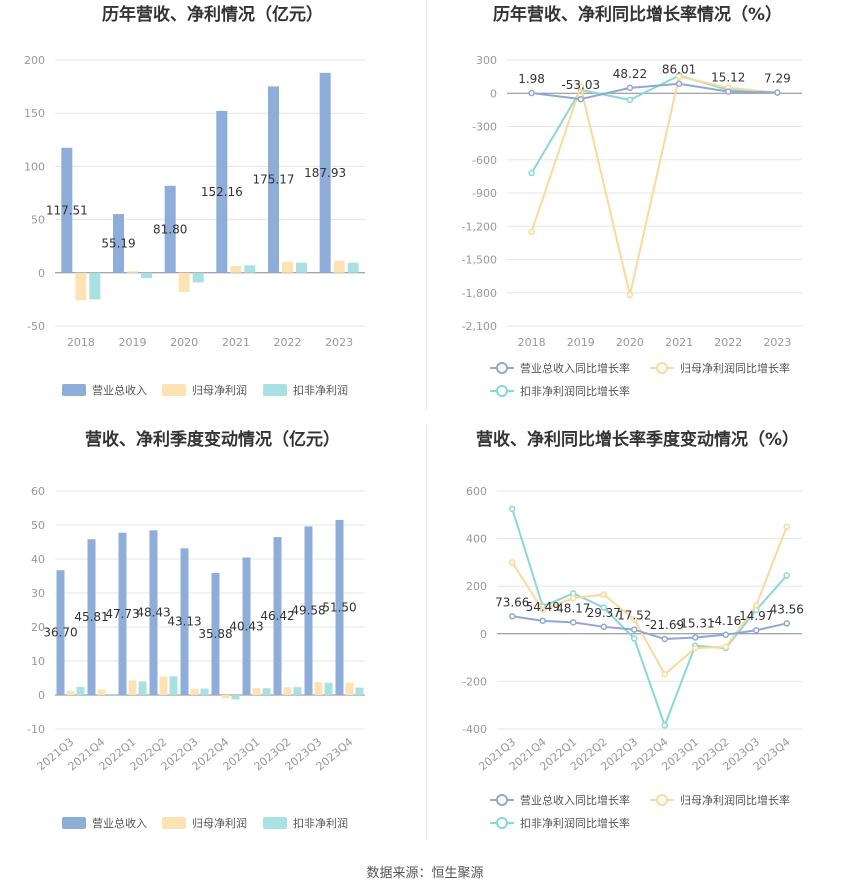  I want to click on data-label: 36.70, so click(60, 633).